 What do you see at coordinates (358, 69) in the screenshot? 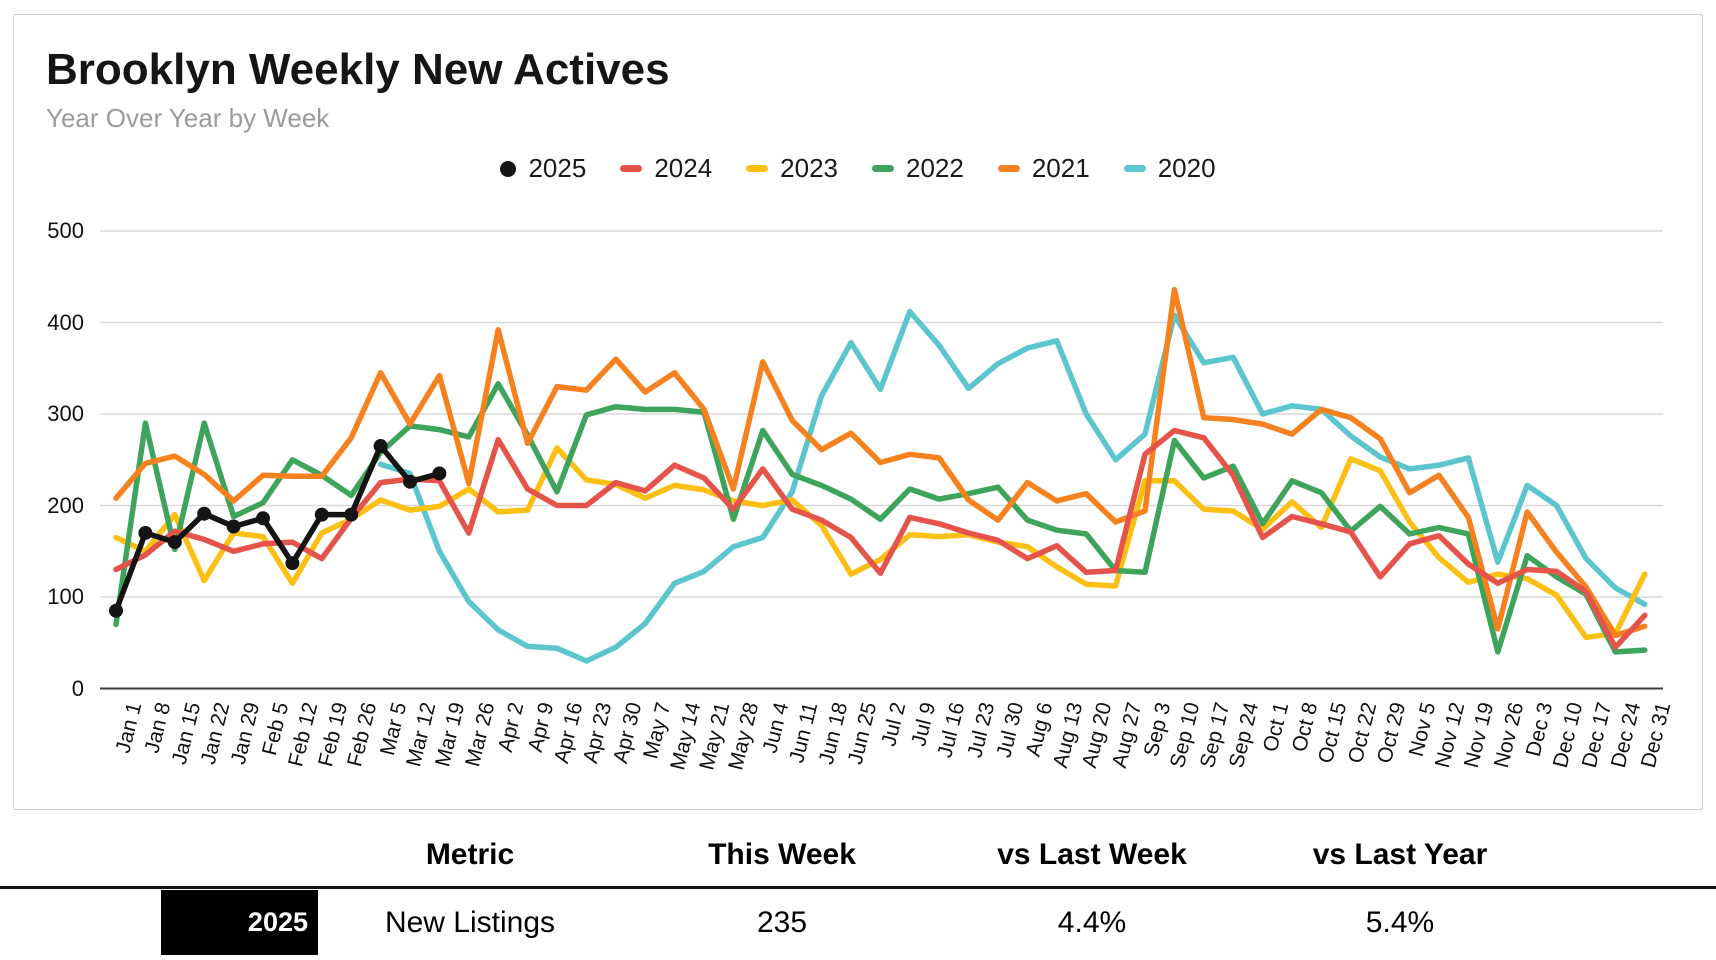
I see `chart-title: Brooklyn Weekly New Actives` at bounding box center [358, 69].